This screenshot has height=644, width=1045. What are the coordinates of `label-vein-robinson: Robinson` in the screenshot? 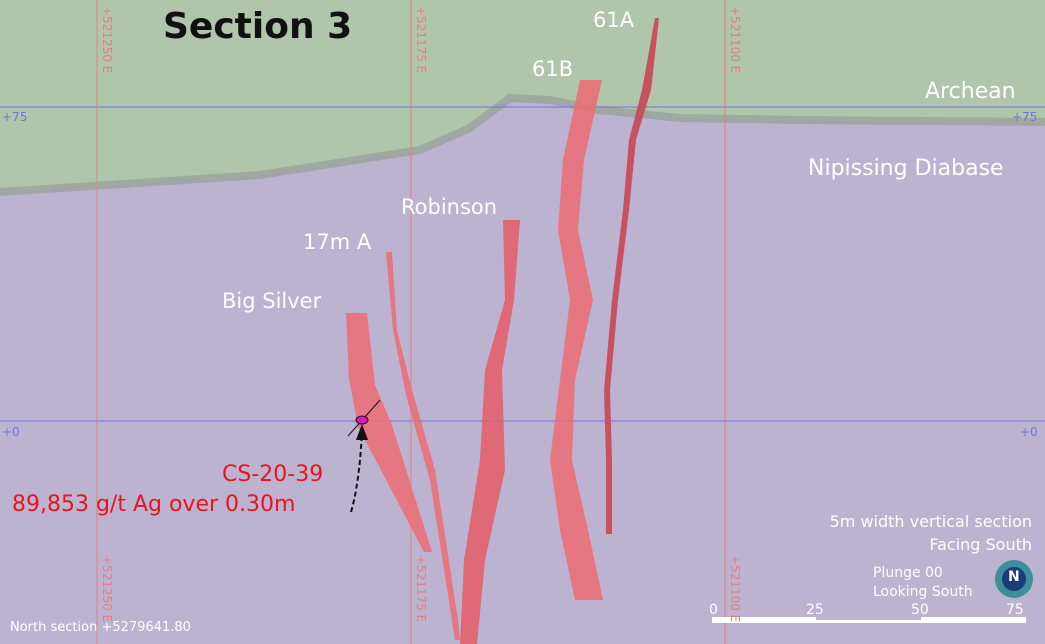 It's located at (449, 207).